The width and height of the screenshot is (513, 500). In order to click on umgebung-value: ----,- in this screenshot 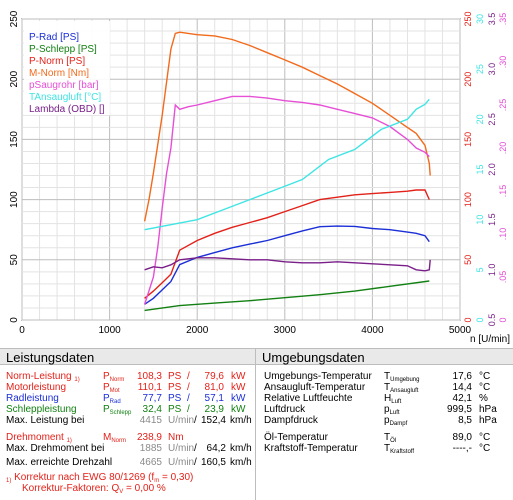, I will do `click(462, 448)`.